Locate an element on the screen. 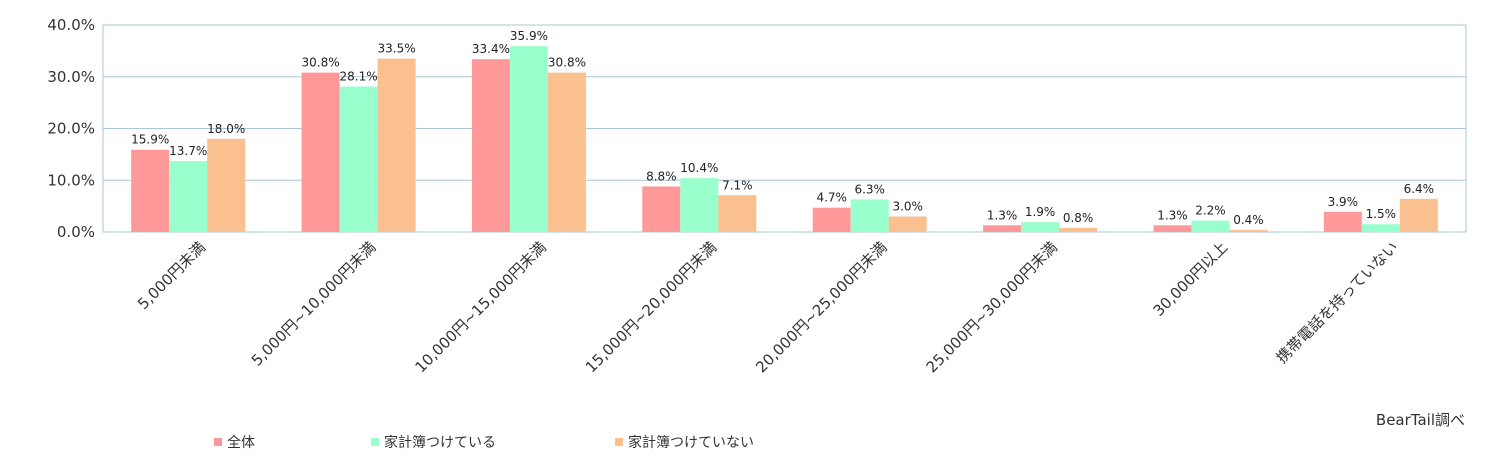 The height and width of the screenshot is (470, 1495). x-category-label: 10,000円~15,000円未満 is located at coordinates (480, 307).